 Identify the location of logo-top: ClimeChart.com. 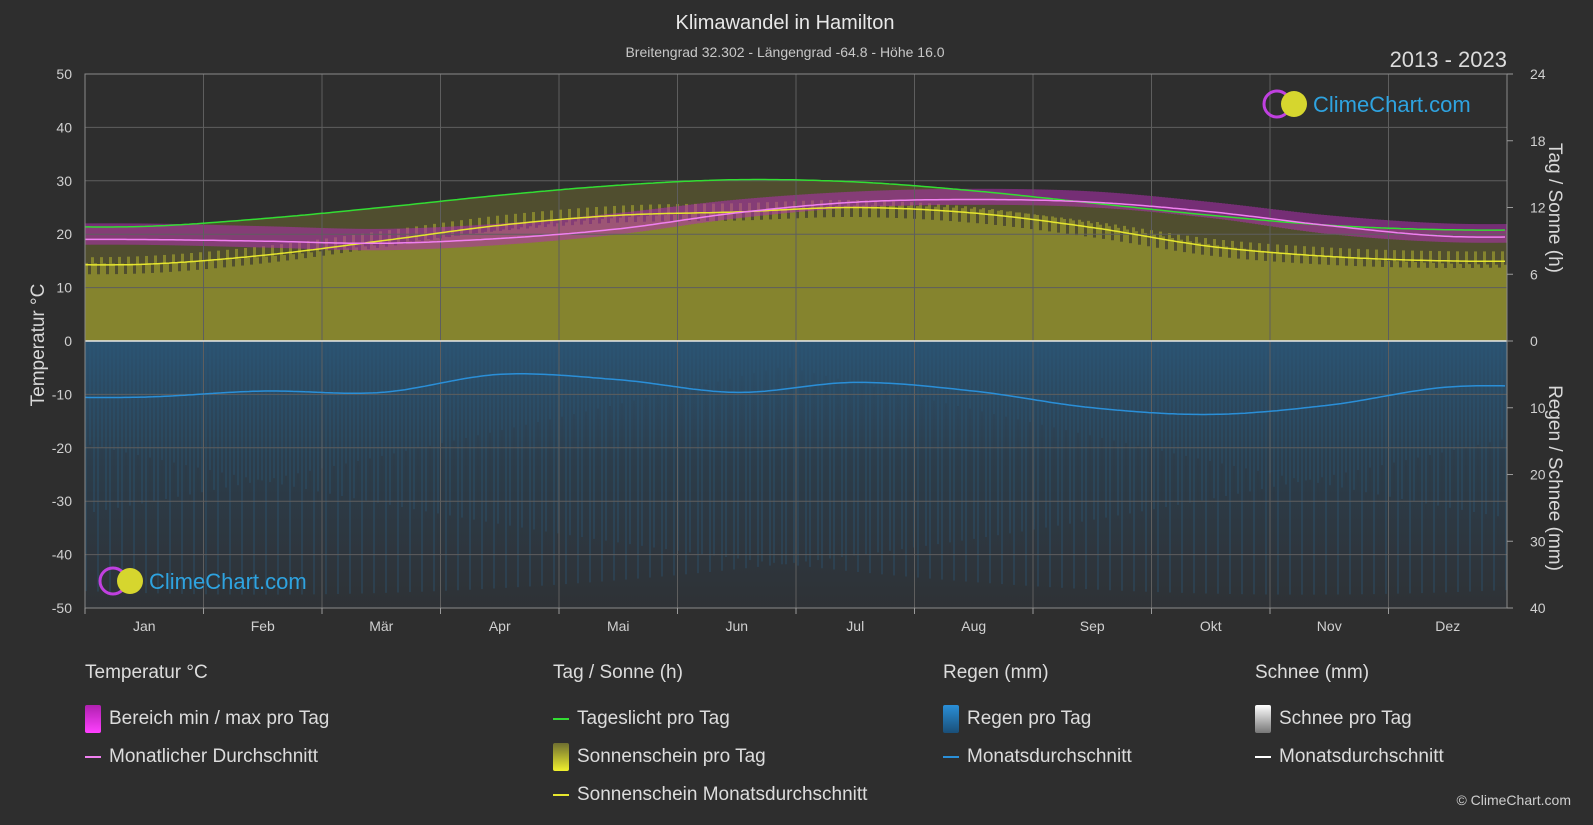
(1366, 104).